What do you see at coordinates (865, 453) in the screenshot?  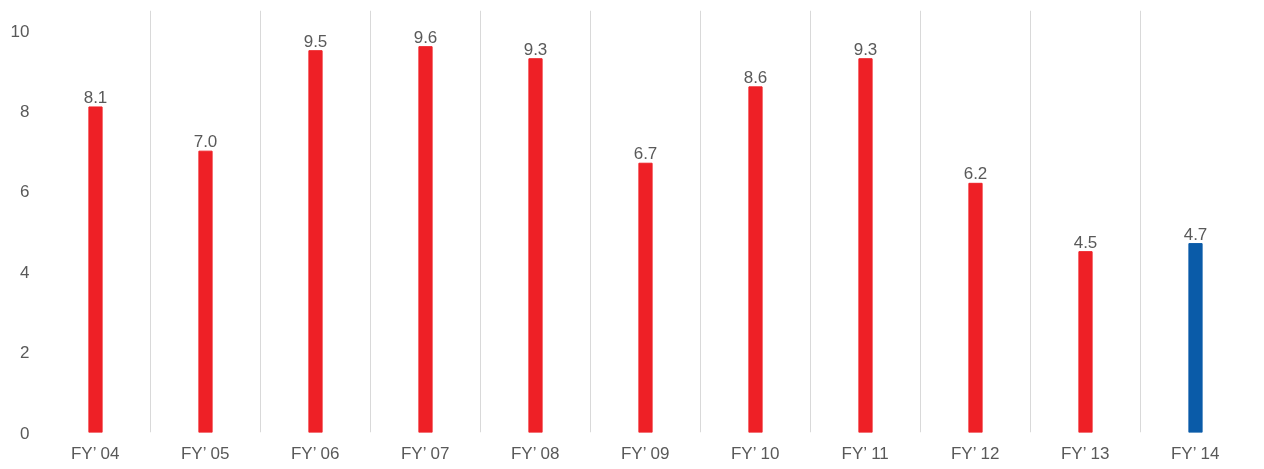 I see `x-tick-label: FY’ 11` at bounding box center [865, 453].